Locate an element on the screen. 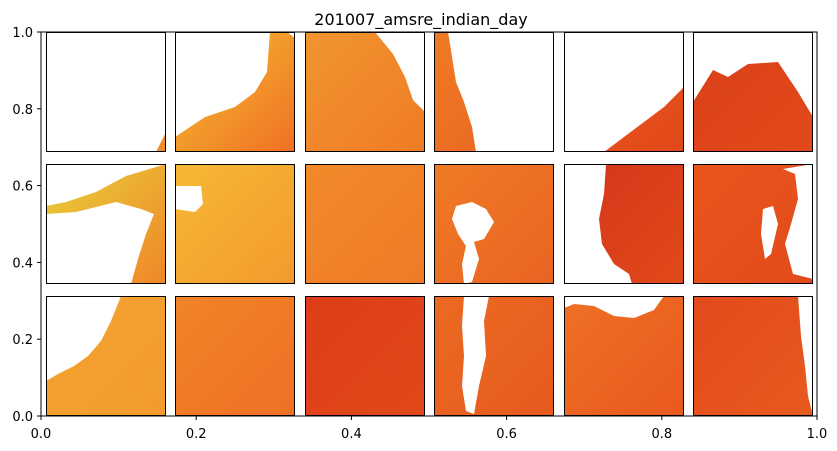 Image resolution: width=837 pixels, height=451 pixels. x-tick-label: 0.6 is located at coordinates (506, 434).